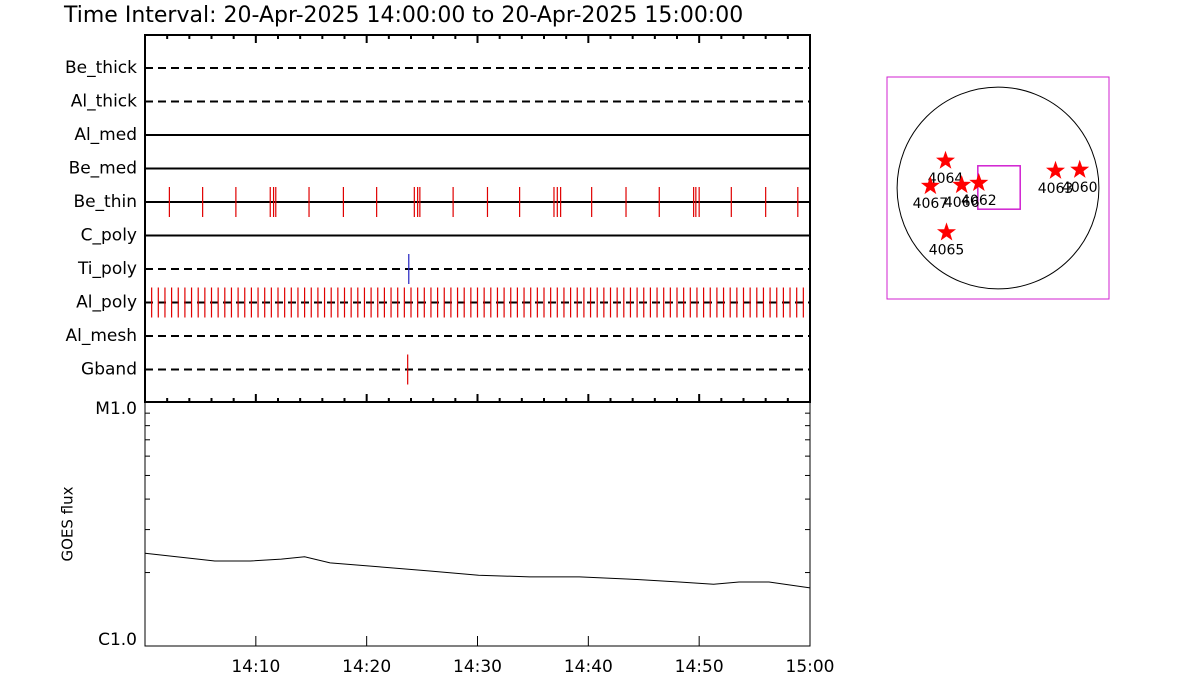  I want to click on x-tick-label: 14:50, so click(699, 667).